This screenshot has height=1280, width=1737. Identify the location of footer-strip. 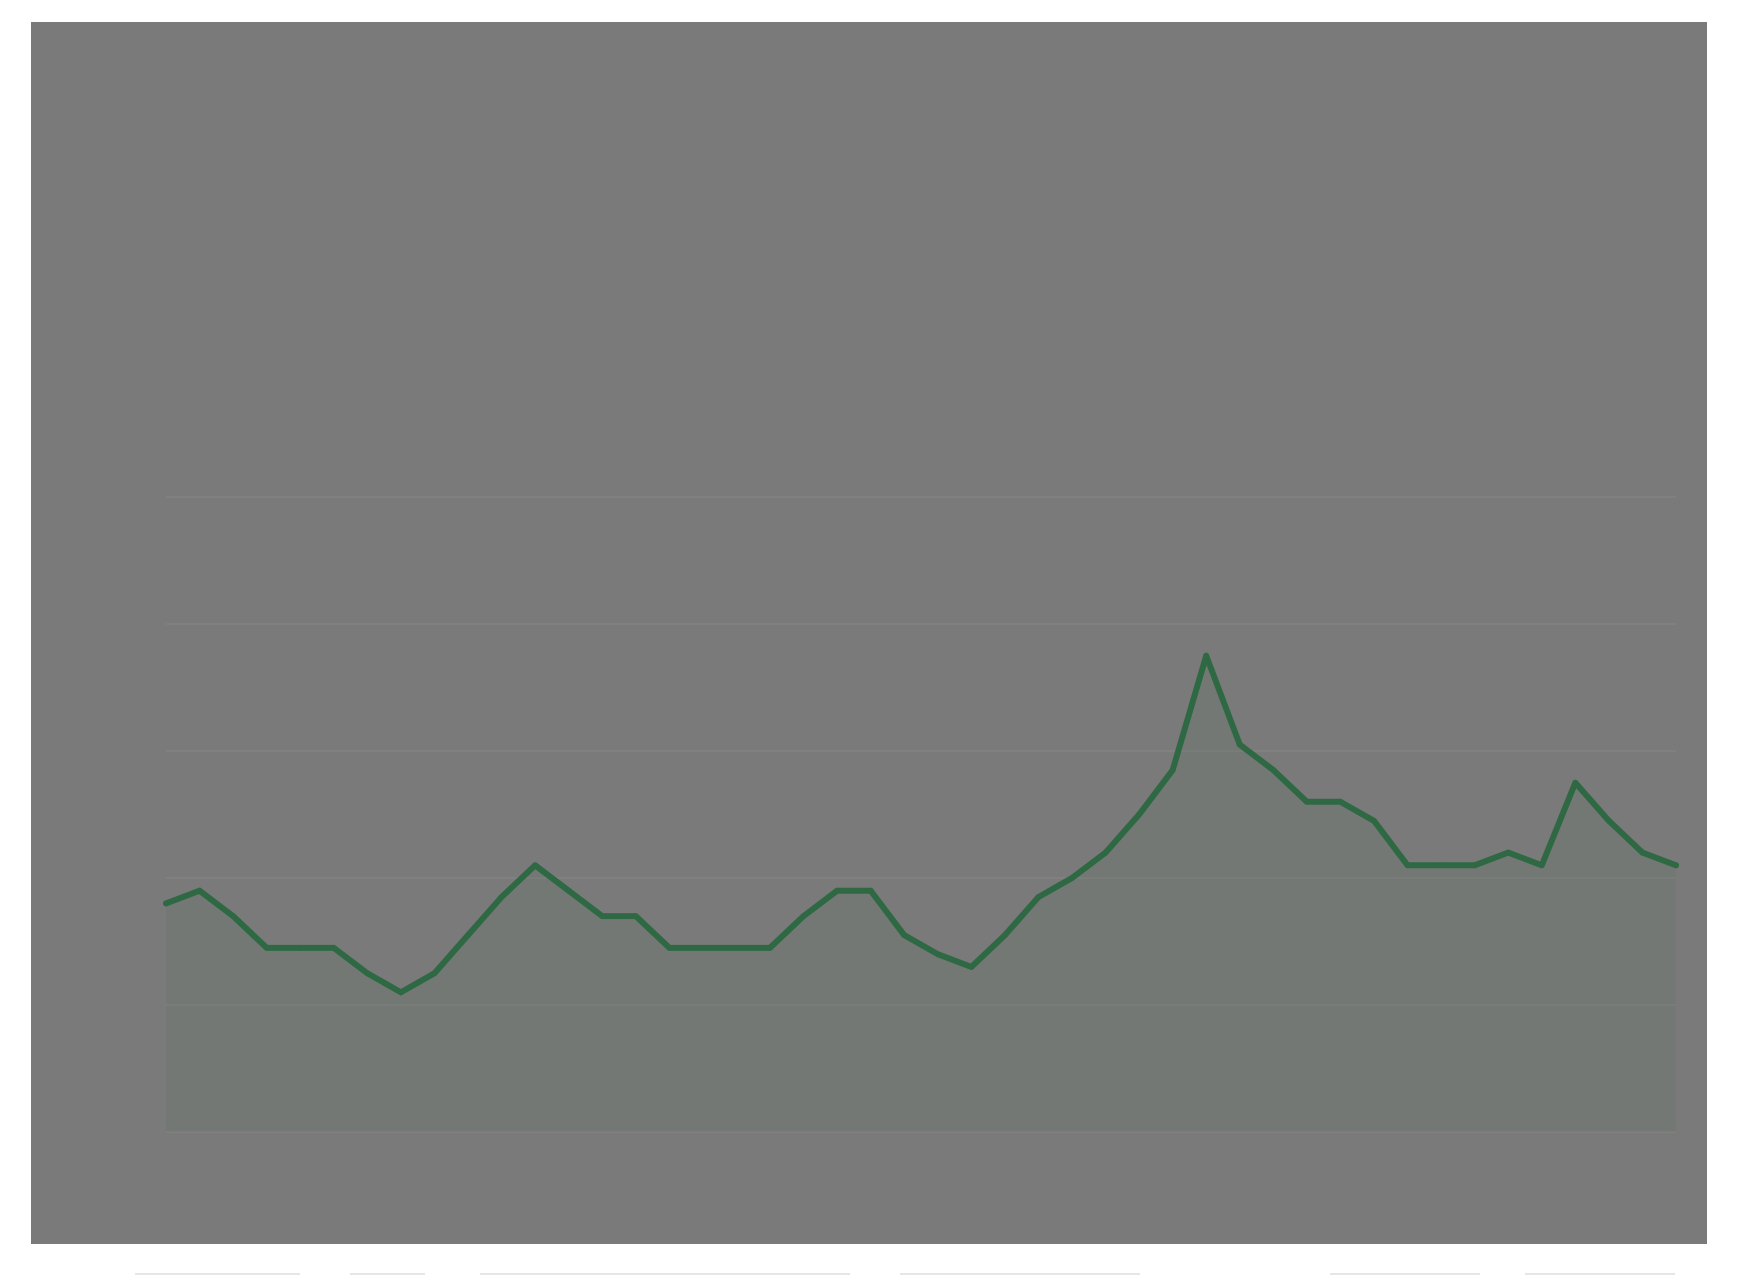
(868, 1265).